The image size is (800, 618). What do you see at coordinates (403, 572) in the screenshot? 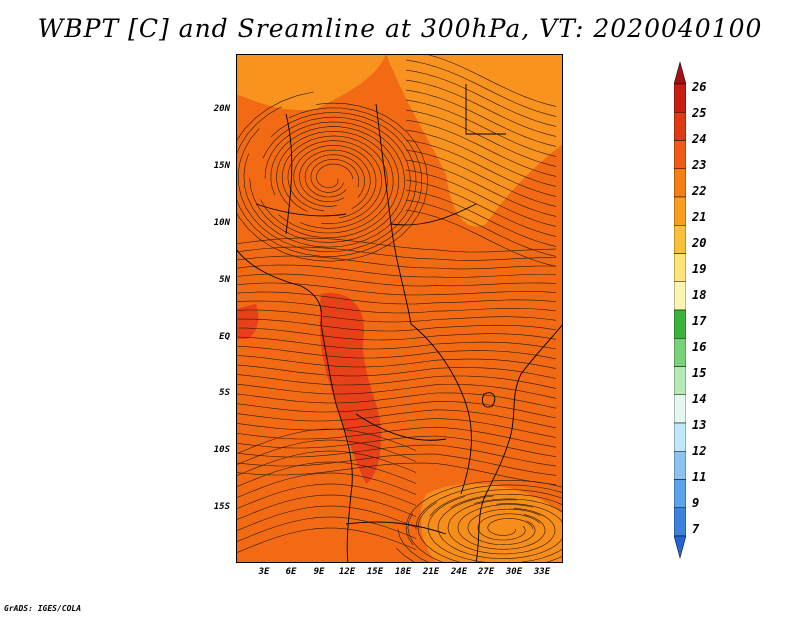
I see `lon-label-18e: 18E` at bounding box center [403, 572].